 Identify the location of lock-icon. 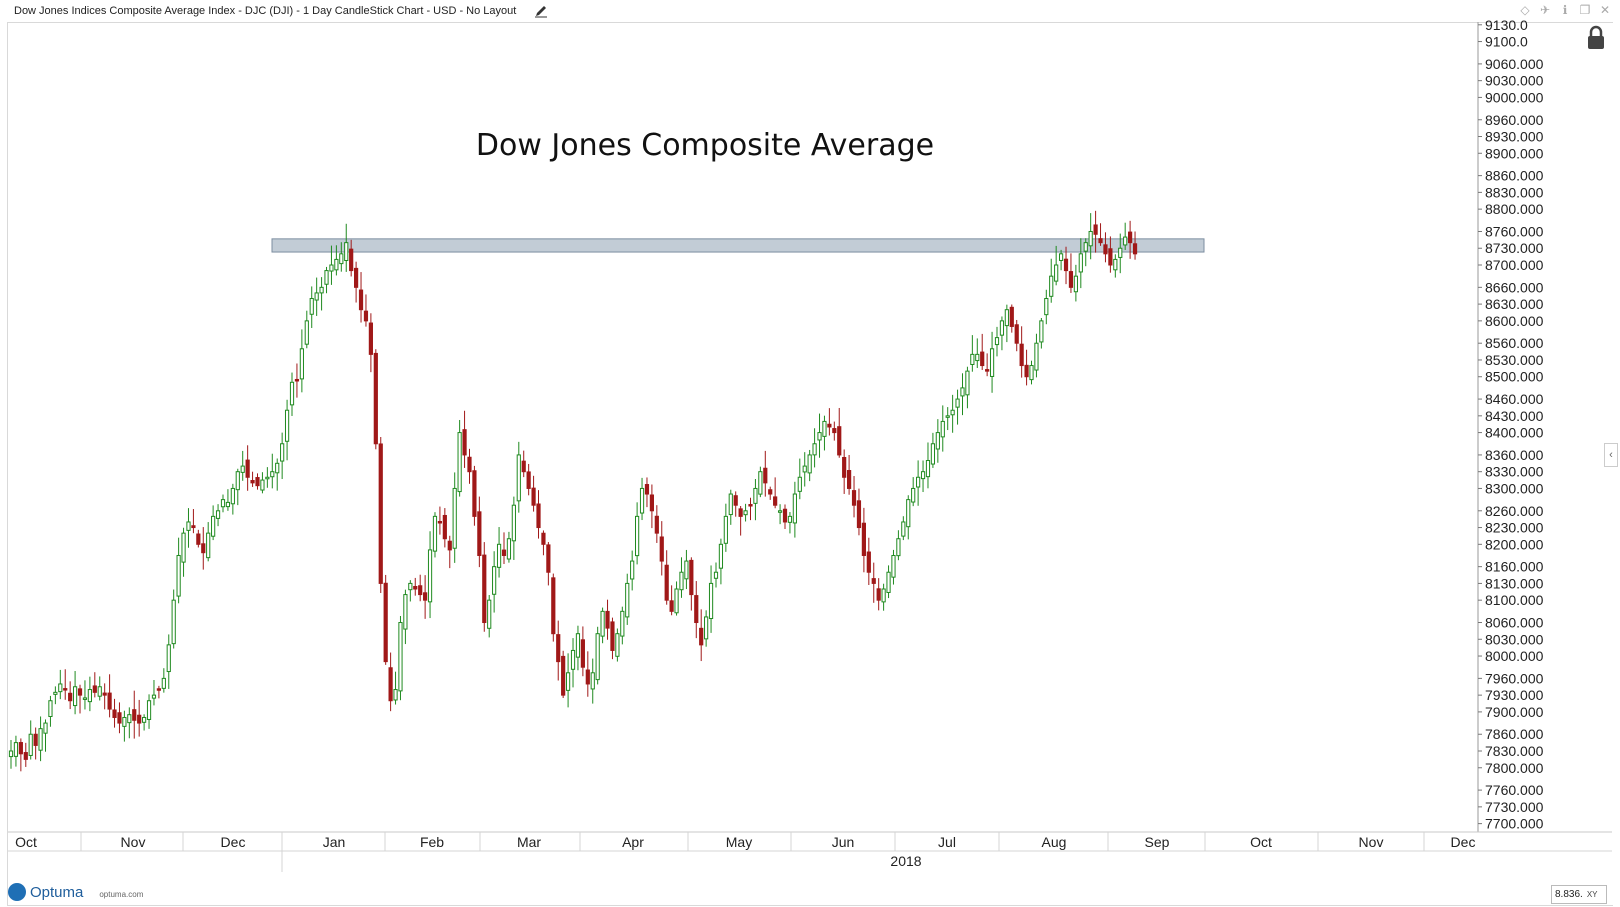
(1596, 38).